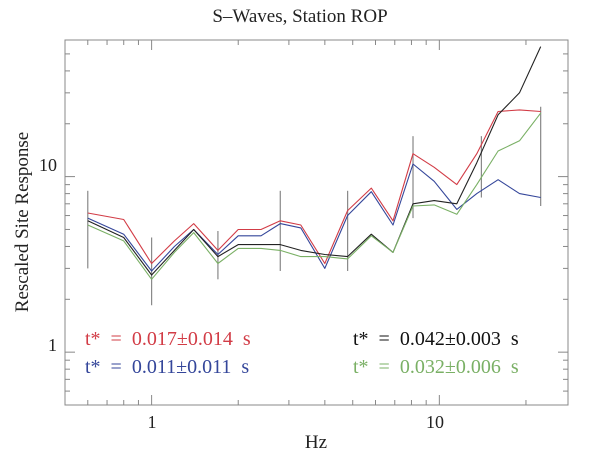 The image size is (600, 465). Describe the element at coordinates (299, 16) in the screenshot. I see `chart-title: S–Waves, Station ROP` at that location.